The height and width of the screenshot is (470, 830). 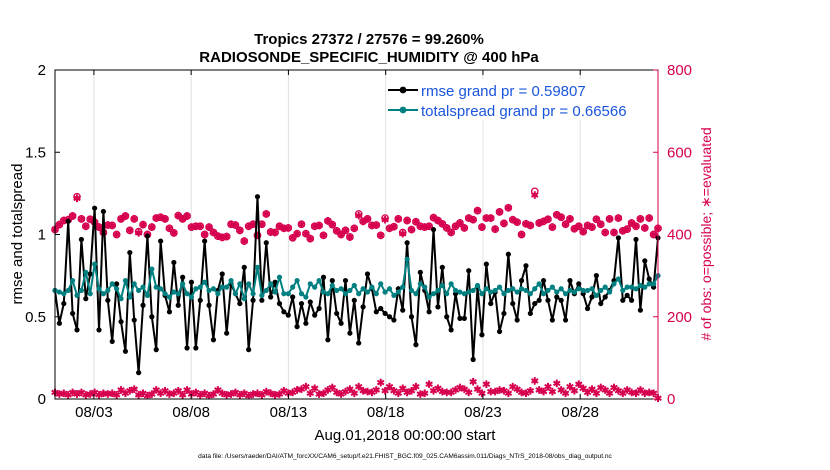 What do you see at coordinates (42, 235) in the screenshot?
I see `y-tick-label: 1` at bounding box center [42, 235].